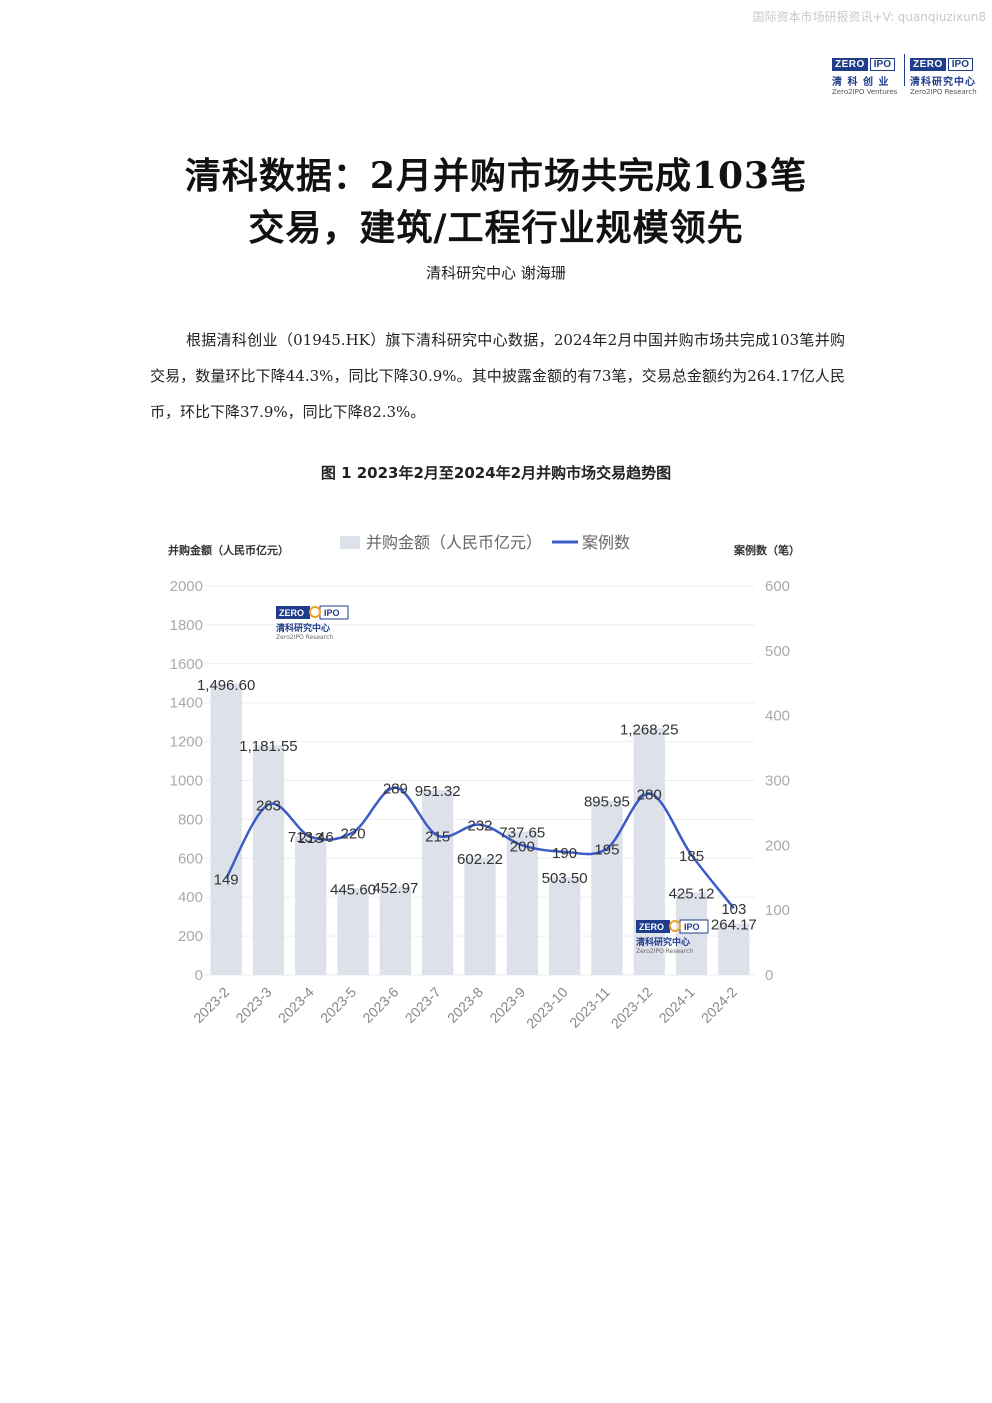 The height and width of the screenshot is (1403, 992). I want to click on zero2ipo-research-logo: ZERO IPO 清科研究中心 Zero2IPO Research, so click(943, 74).